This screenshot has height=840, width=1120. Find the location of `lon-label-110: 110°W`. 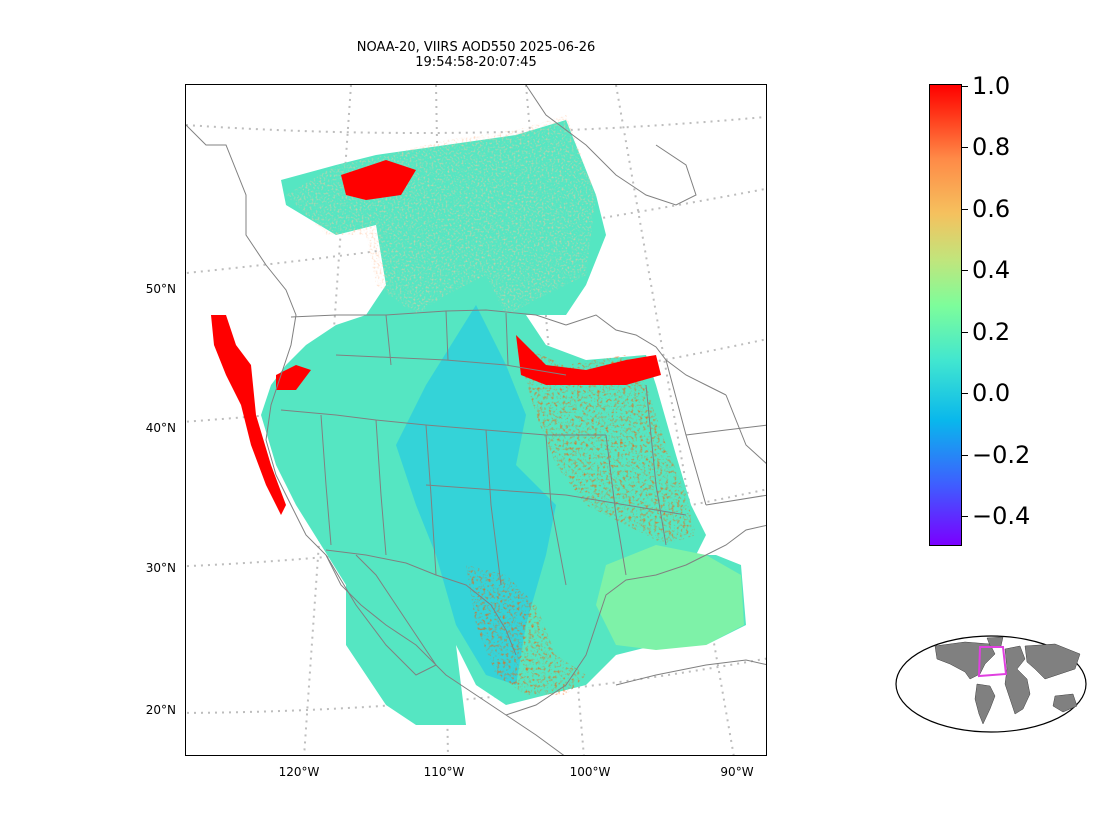

lon-label-110: 110°W is located at coordinates (444, 772).